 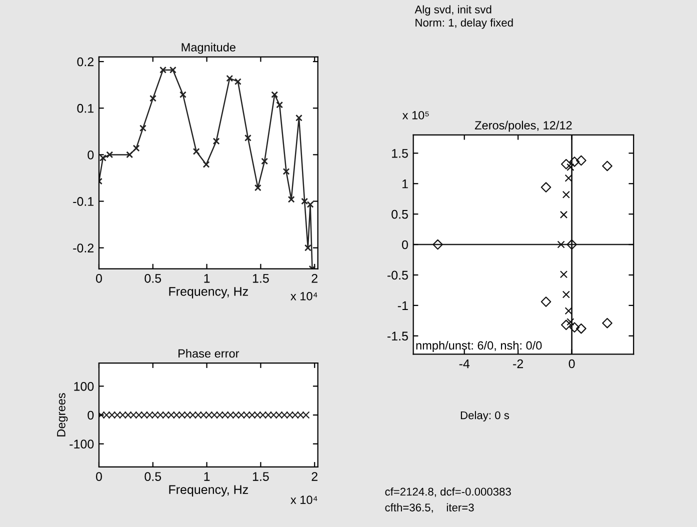 I want to click on chart-title: Magnitude, so click(x=209, y=48).